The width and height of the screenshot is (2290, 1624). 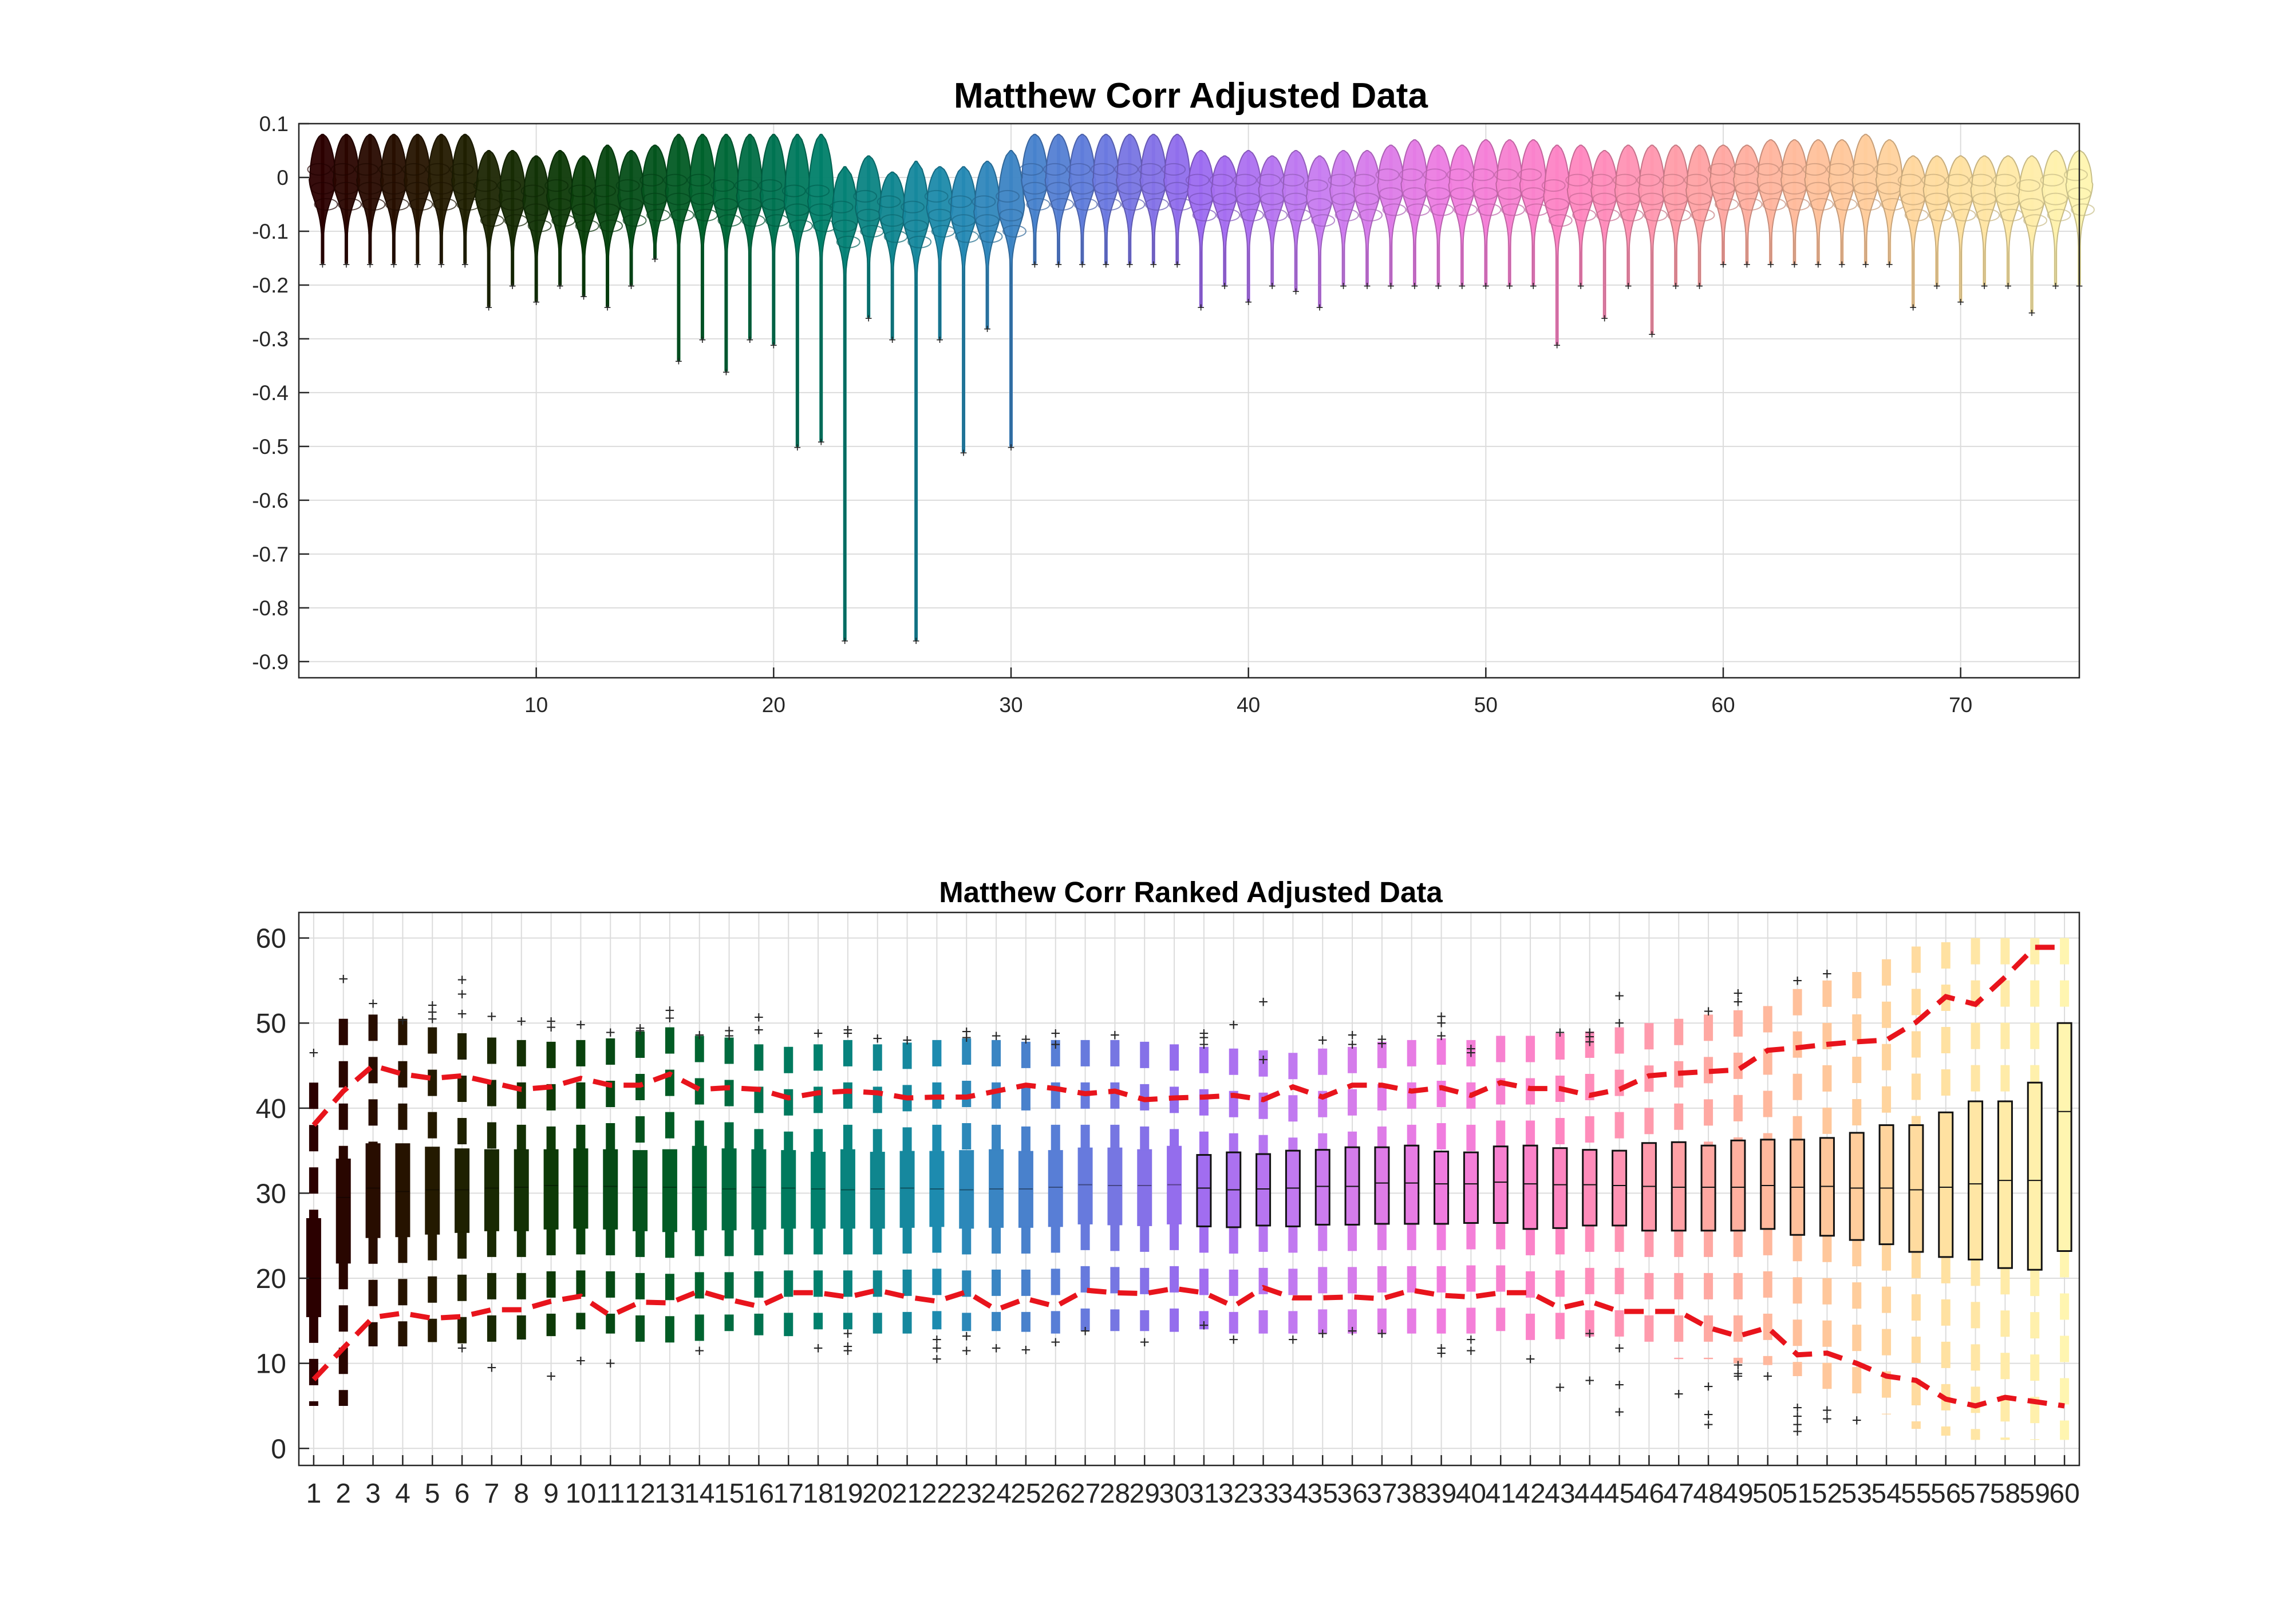 I want to click on box-26: +++, so click(x=1055, y=1188).